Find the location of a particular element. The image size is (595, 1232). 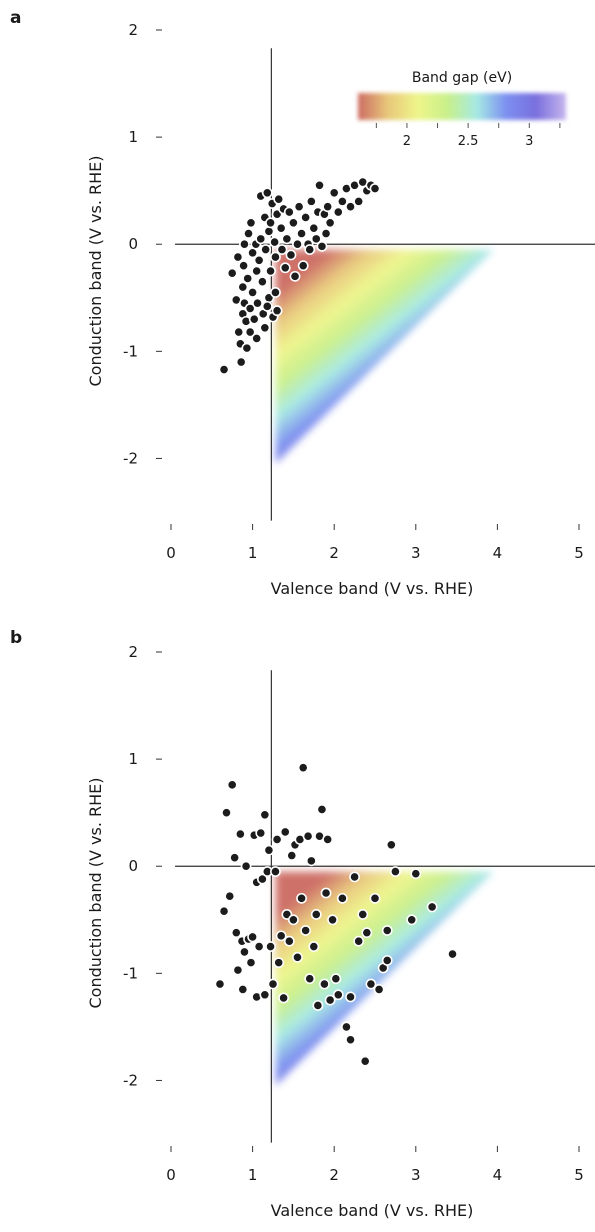

band-gap-region is located at coordinates (384, 356).